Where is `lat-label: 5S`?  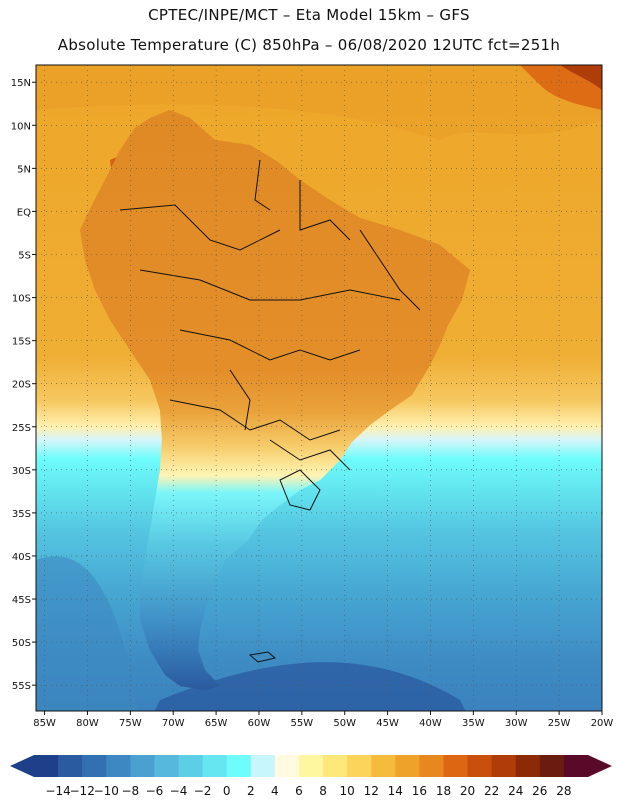
lat-label: 5S is located at coordinates (24, 255).